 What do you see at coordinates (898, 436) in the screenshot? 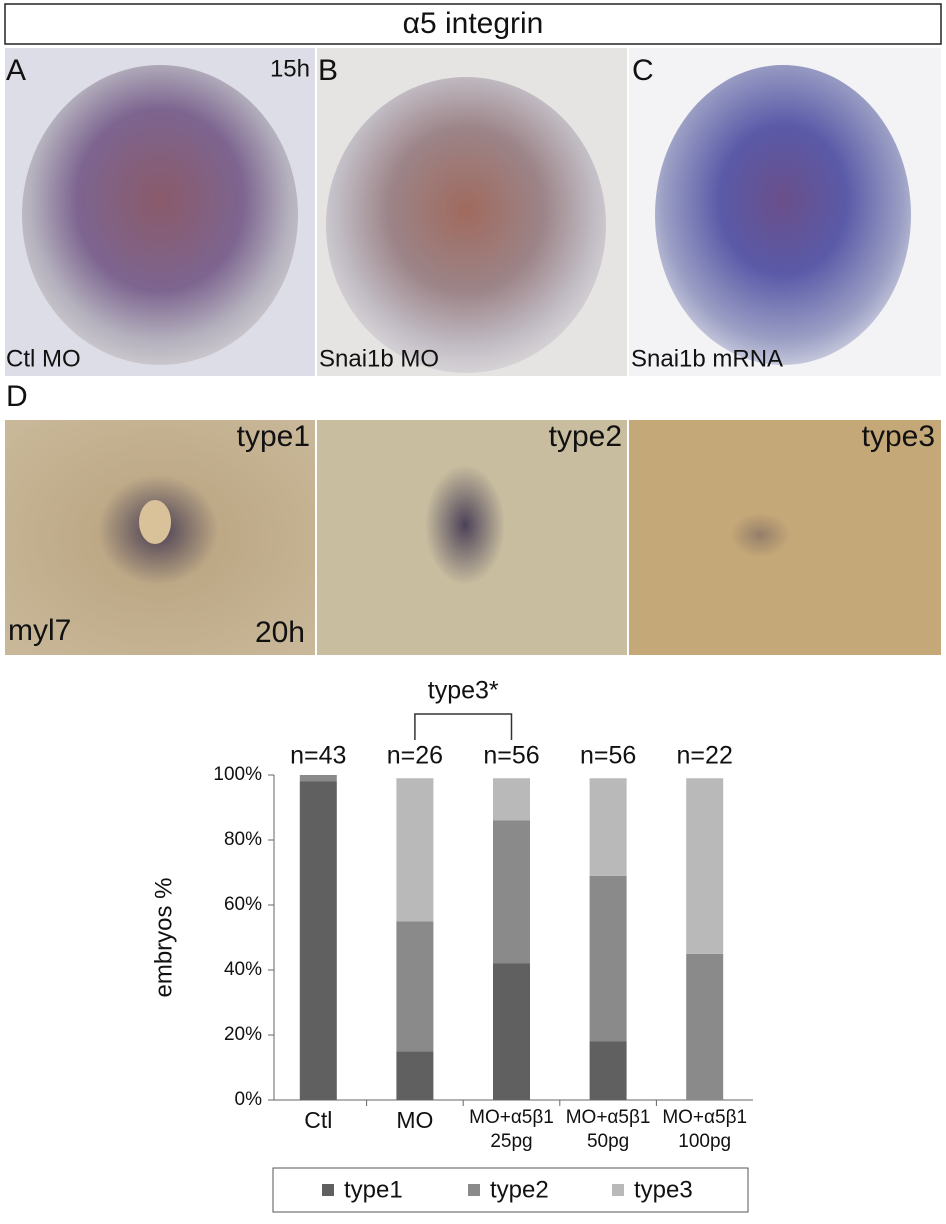
I see `type-label: type3` at bounding box center [898, 436].